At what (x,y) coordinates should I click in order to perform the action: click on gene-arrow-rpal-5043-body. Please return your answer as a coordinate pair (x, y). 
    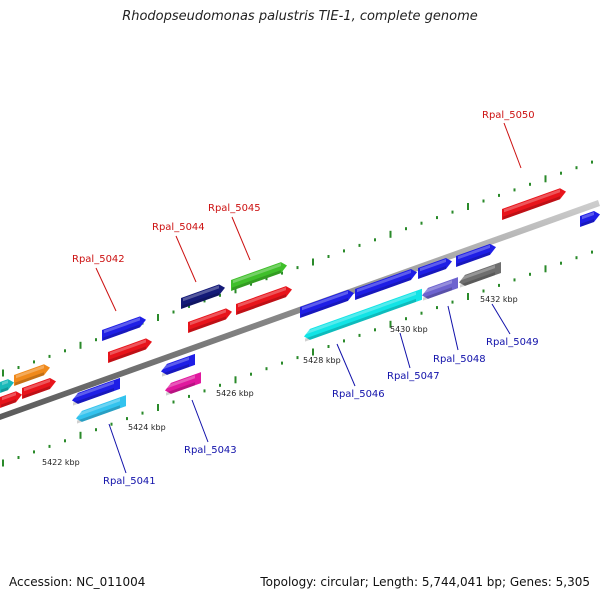
    Looking at the image, I should click on (183, 384).